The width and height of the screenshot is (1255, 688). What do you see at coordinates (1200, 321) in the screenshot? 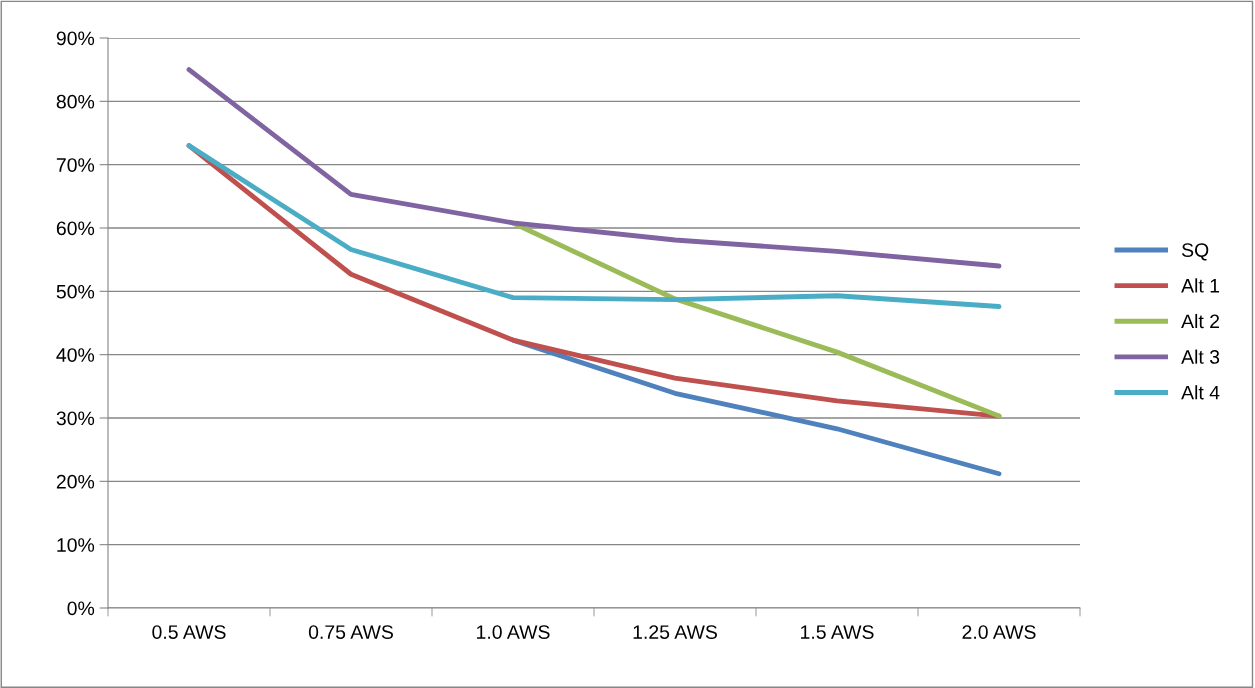
I see `legend-label: Alt 2` at bounding box center [1200, 321].